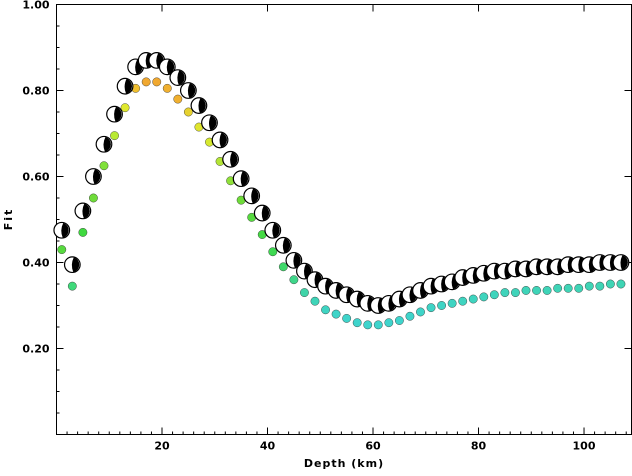 The width and height of the screenshot is (632, 476). What do you see at coordinates (35, 91) in the screenshot?
I see `y-tick-label: 0.80` at bounding box center [35, 91].